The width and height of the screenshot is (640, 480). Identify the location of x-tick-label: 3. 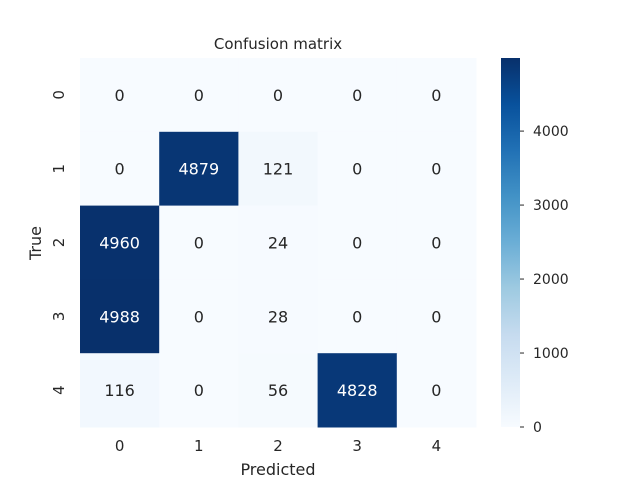
(357, 446).